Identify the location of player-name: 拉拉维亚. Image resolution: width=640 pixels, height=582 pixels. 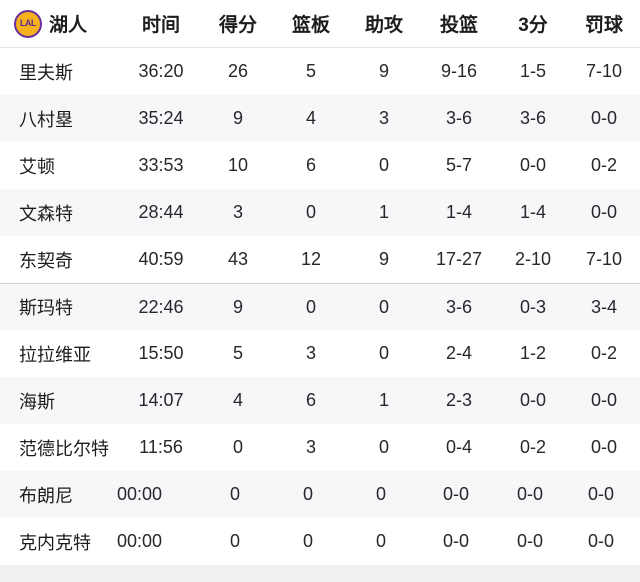
(55, 354).